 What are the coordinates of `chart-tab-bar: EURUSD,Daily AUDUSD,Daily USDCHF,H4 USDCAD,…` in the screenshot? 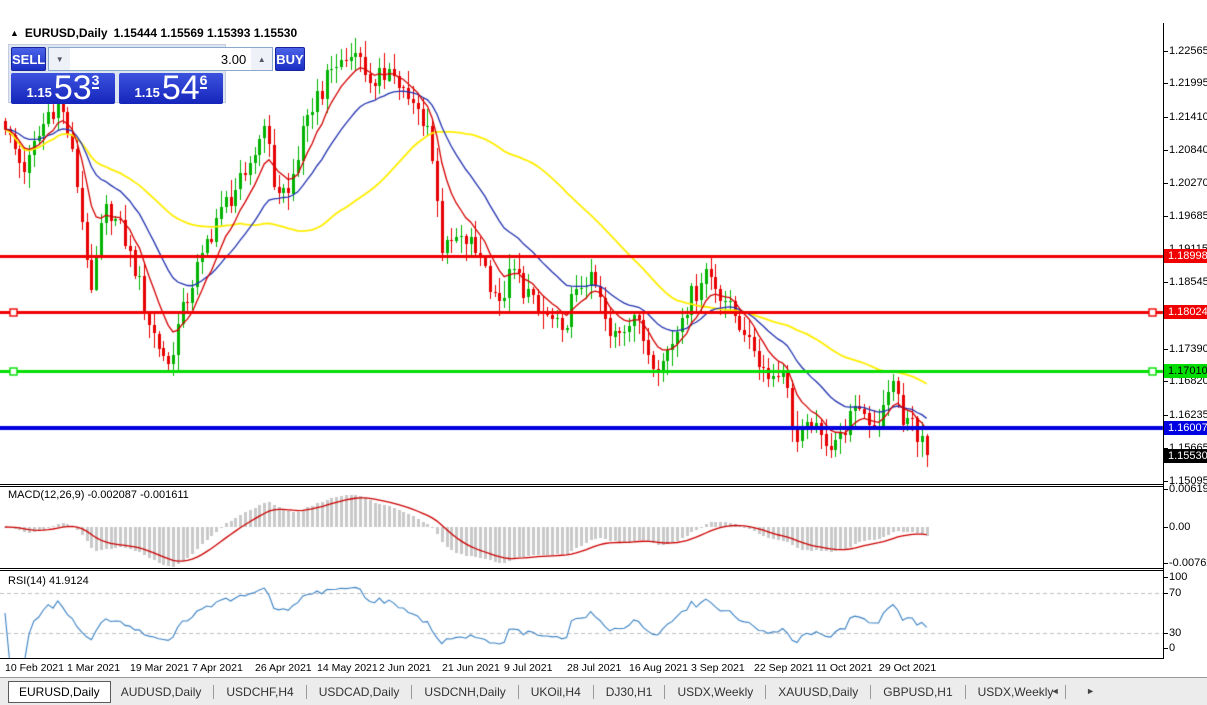 It's located at (603, 691).